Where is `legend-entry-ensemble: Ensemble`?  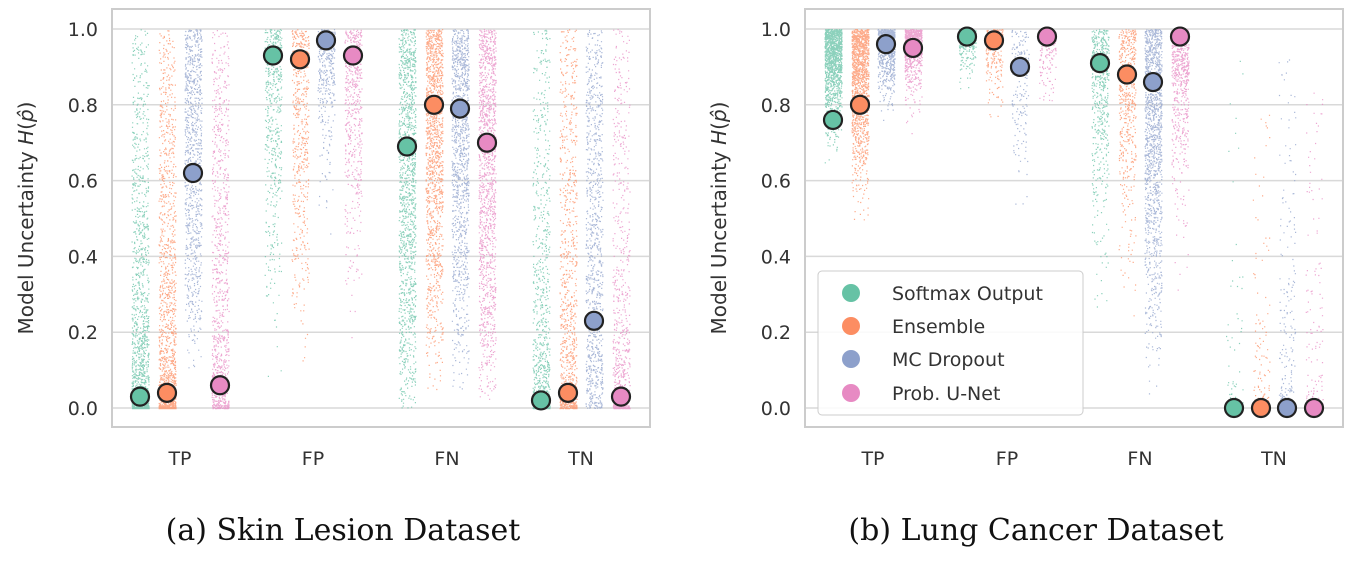
legend-entry-ensemble: Ensemble is located at coordinates (913, 327).